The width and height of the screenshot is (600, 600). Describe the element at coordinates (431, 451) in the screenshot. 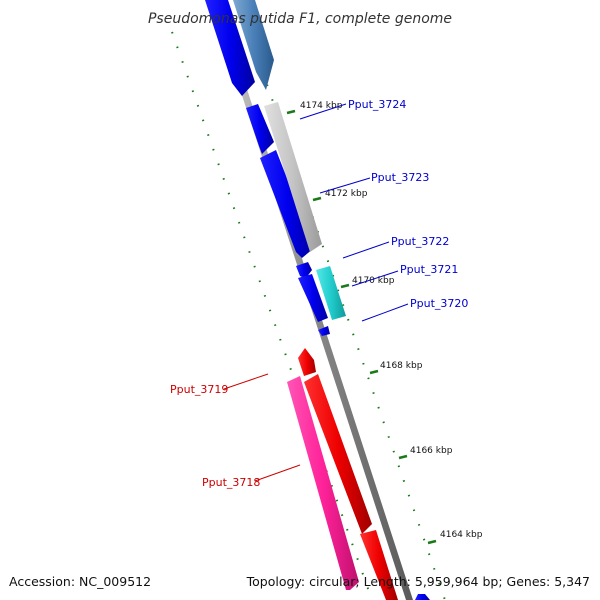

I see `scale-label-4166: 4166 kbp` at that location.